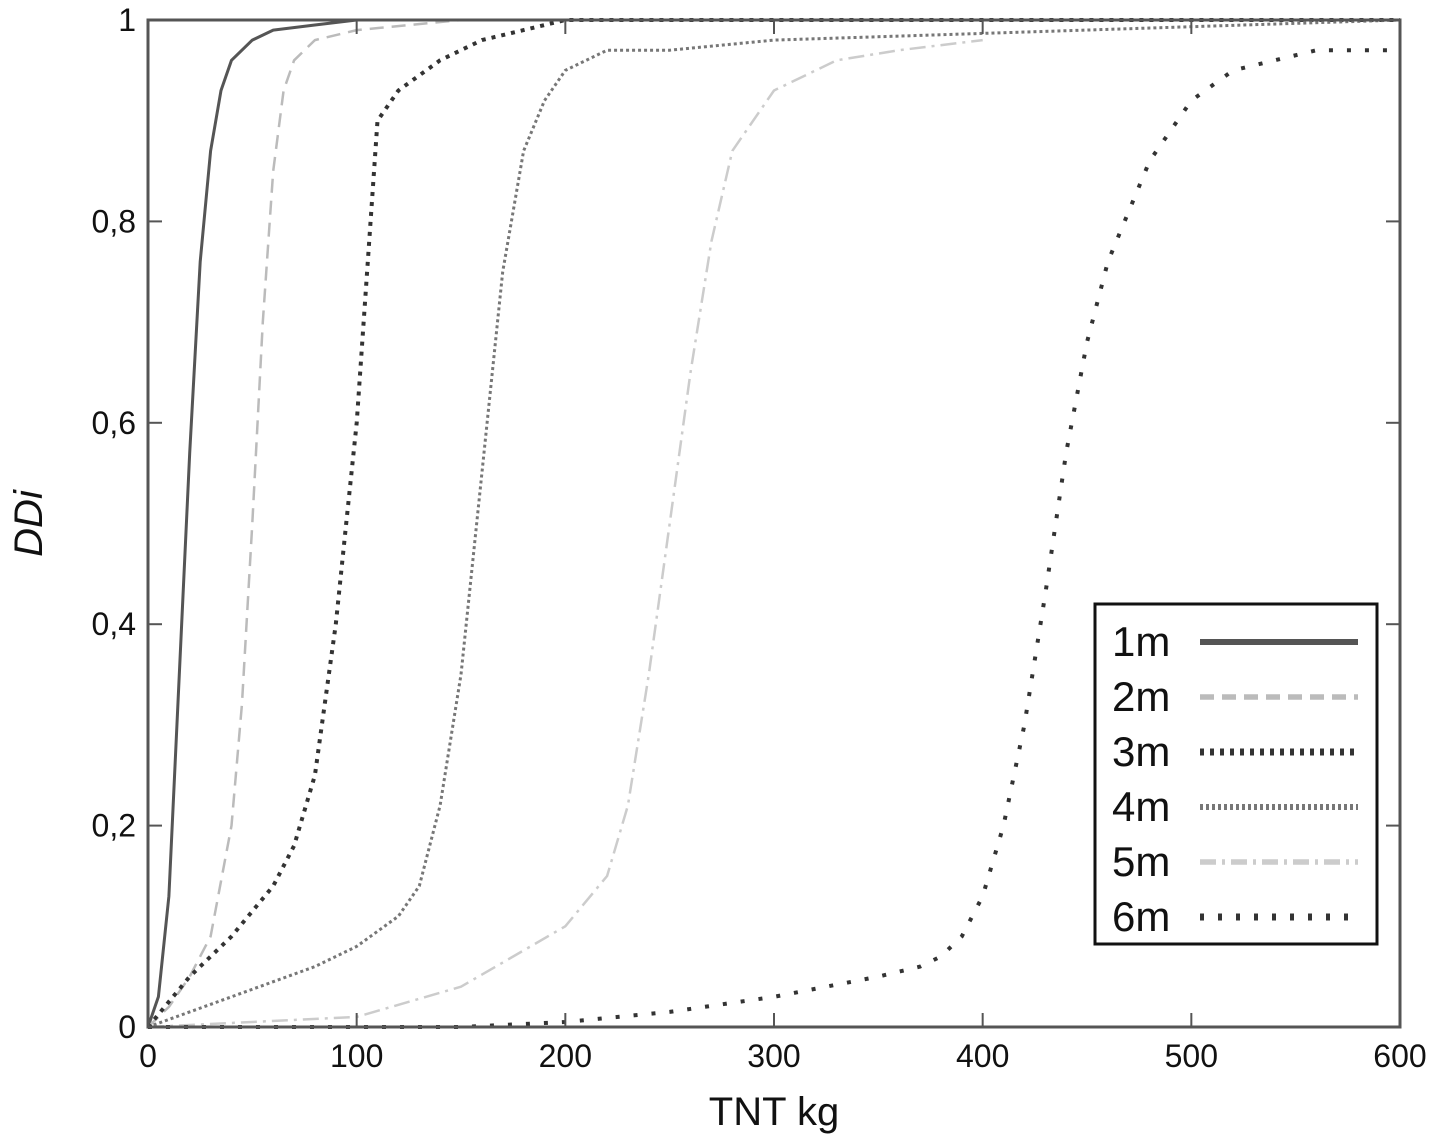 Image resolution: width=1435 pixels, height=1145 pixels. What do you see at coordinates (565, 1056) in the screenshot?
I see `x-tick-label: 200` at bounding box center [565, 1056].